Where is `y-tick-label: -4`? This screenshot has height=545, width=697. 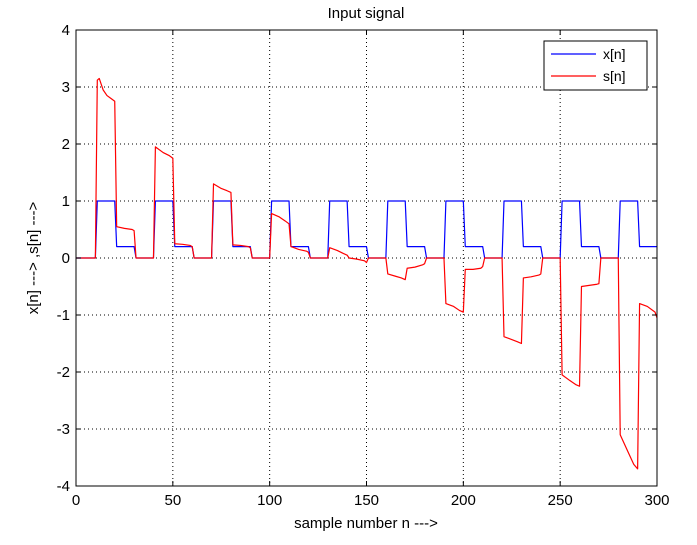
y-tick-label: -4 is located at coordinates (63, 486).